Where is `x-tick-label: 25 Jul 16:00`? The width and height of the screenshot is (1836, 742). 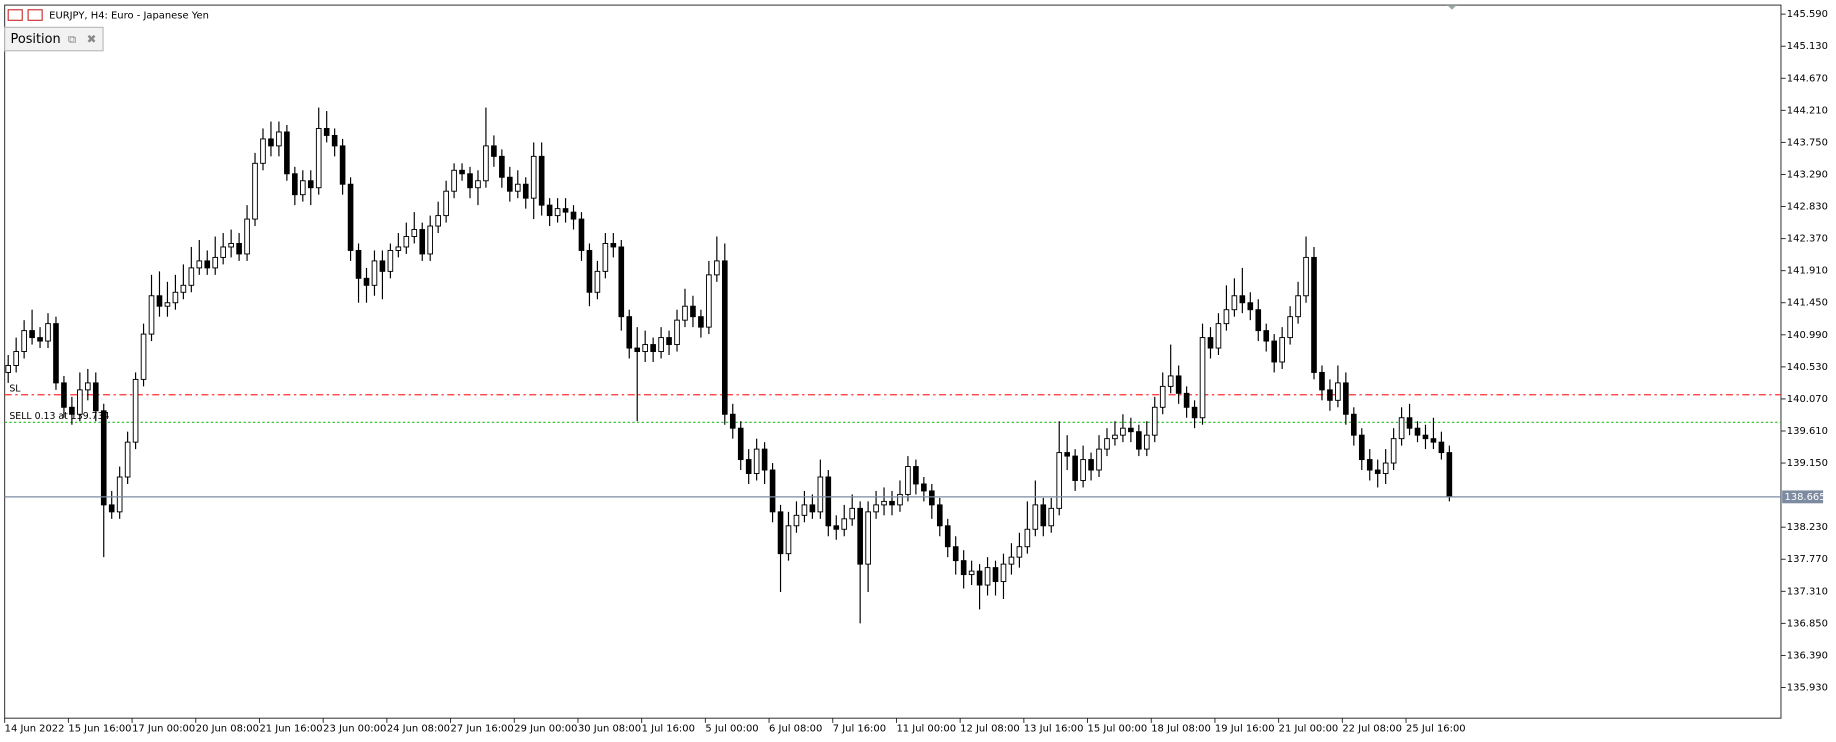
x-tick-label: 25 Jul 16:00 is located at coordinates (1436, 729).